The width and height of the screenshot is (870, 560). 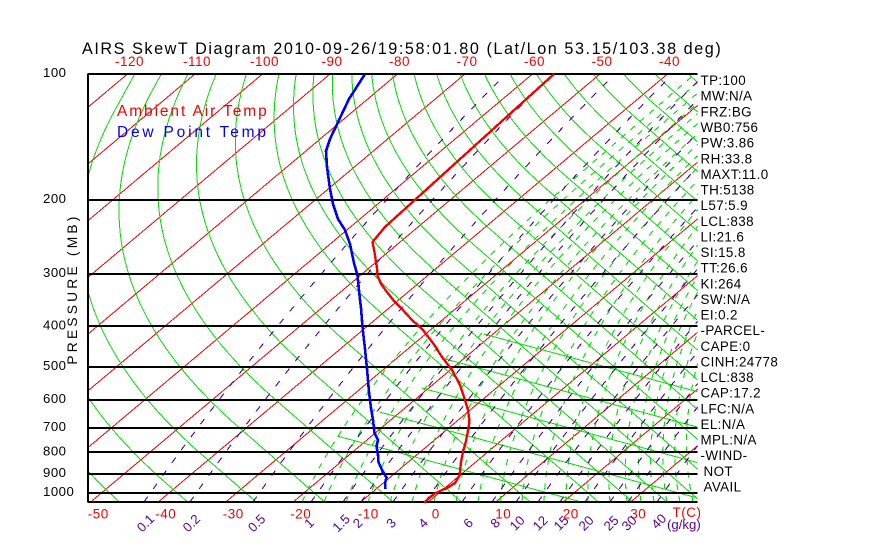 I want to click on svg-text: 300, so click(x=55, y=272).